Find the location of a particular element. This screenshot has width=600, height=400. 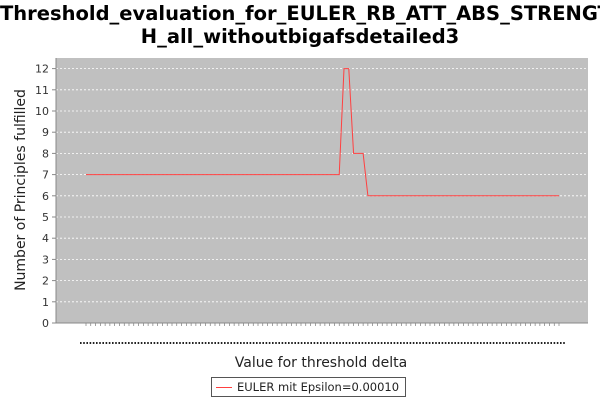

chart-title-line-2: H_all_withoutbigafsdetailed3 is located at coordinates (300, 36).